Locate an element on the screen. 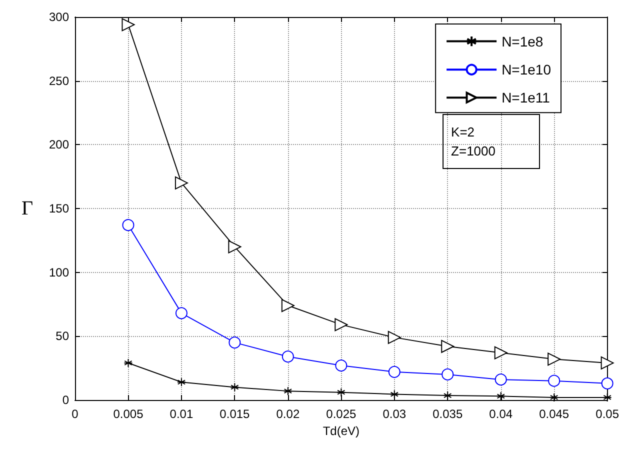 Image resolution: width=622 pixels, height=450 pixels. y-axis-title: Γ is located at coordinates (27, 209).